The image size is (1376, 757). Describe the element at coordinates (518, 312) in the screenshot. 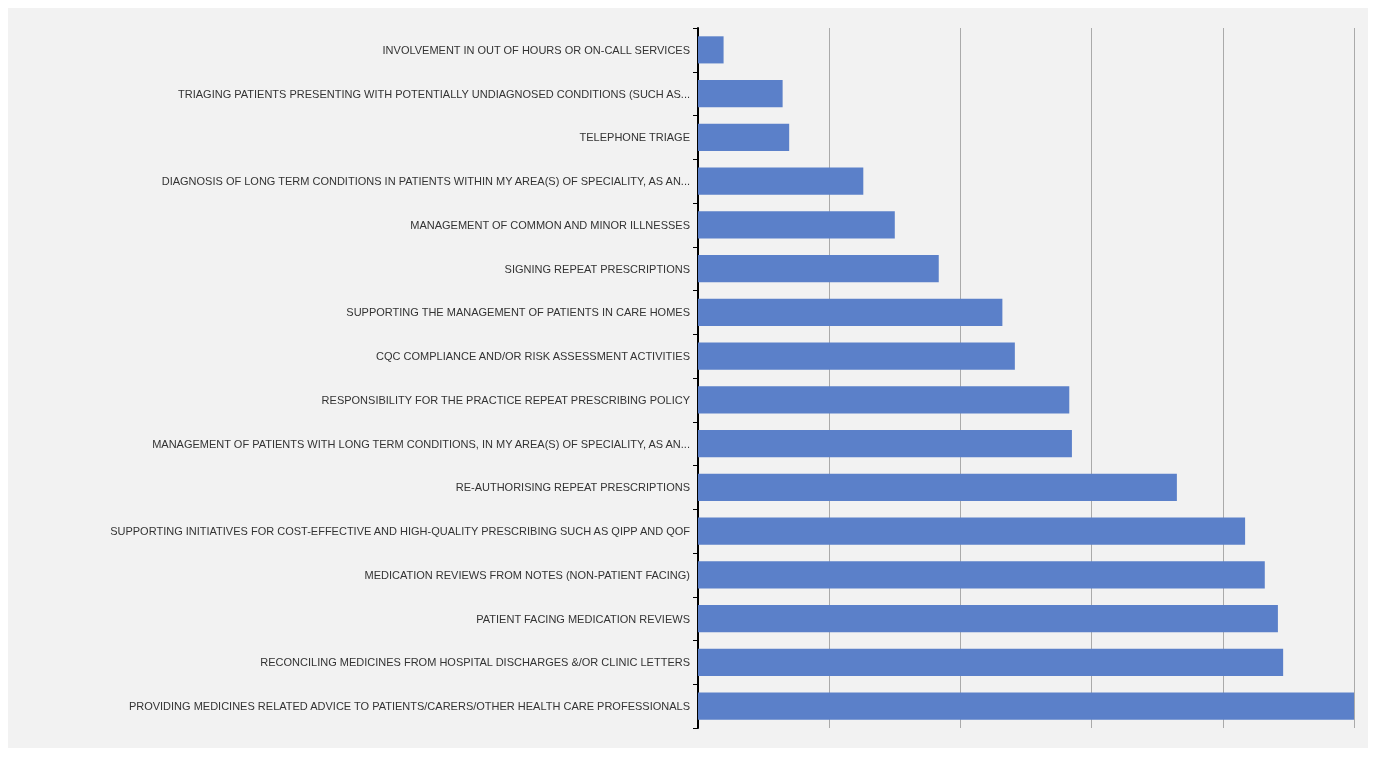

I see `y-tick-label: SUPPORTING THE MANAGEMENT OF PATIENTS IN CARE HOMES` at that location.